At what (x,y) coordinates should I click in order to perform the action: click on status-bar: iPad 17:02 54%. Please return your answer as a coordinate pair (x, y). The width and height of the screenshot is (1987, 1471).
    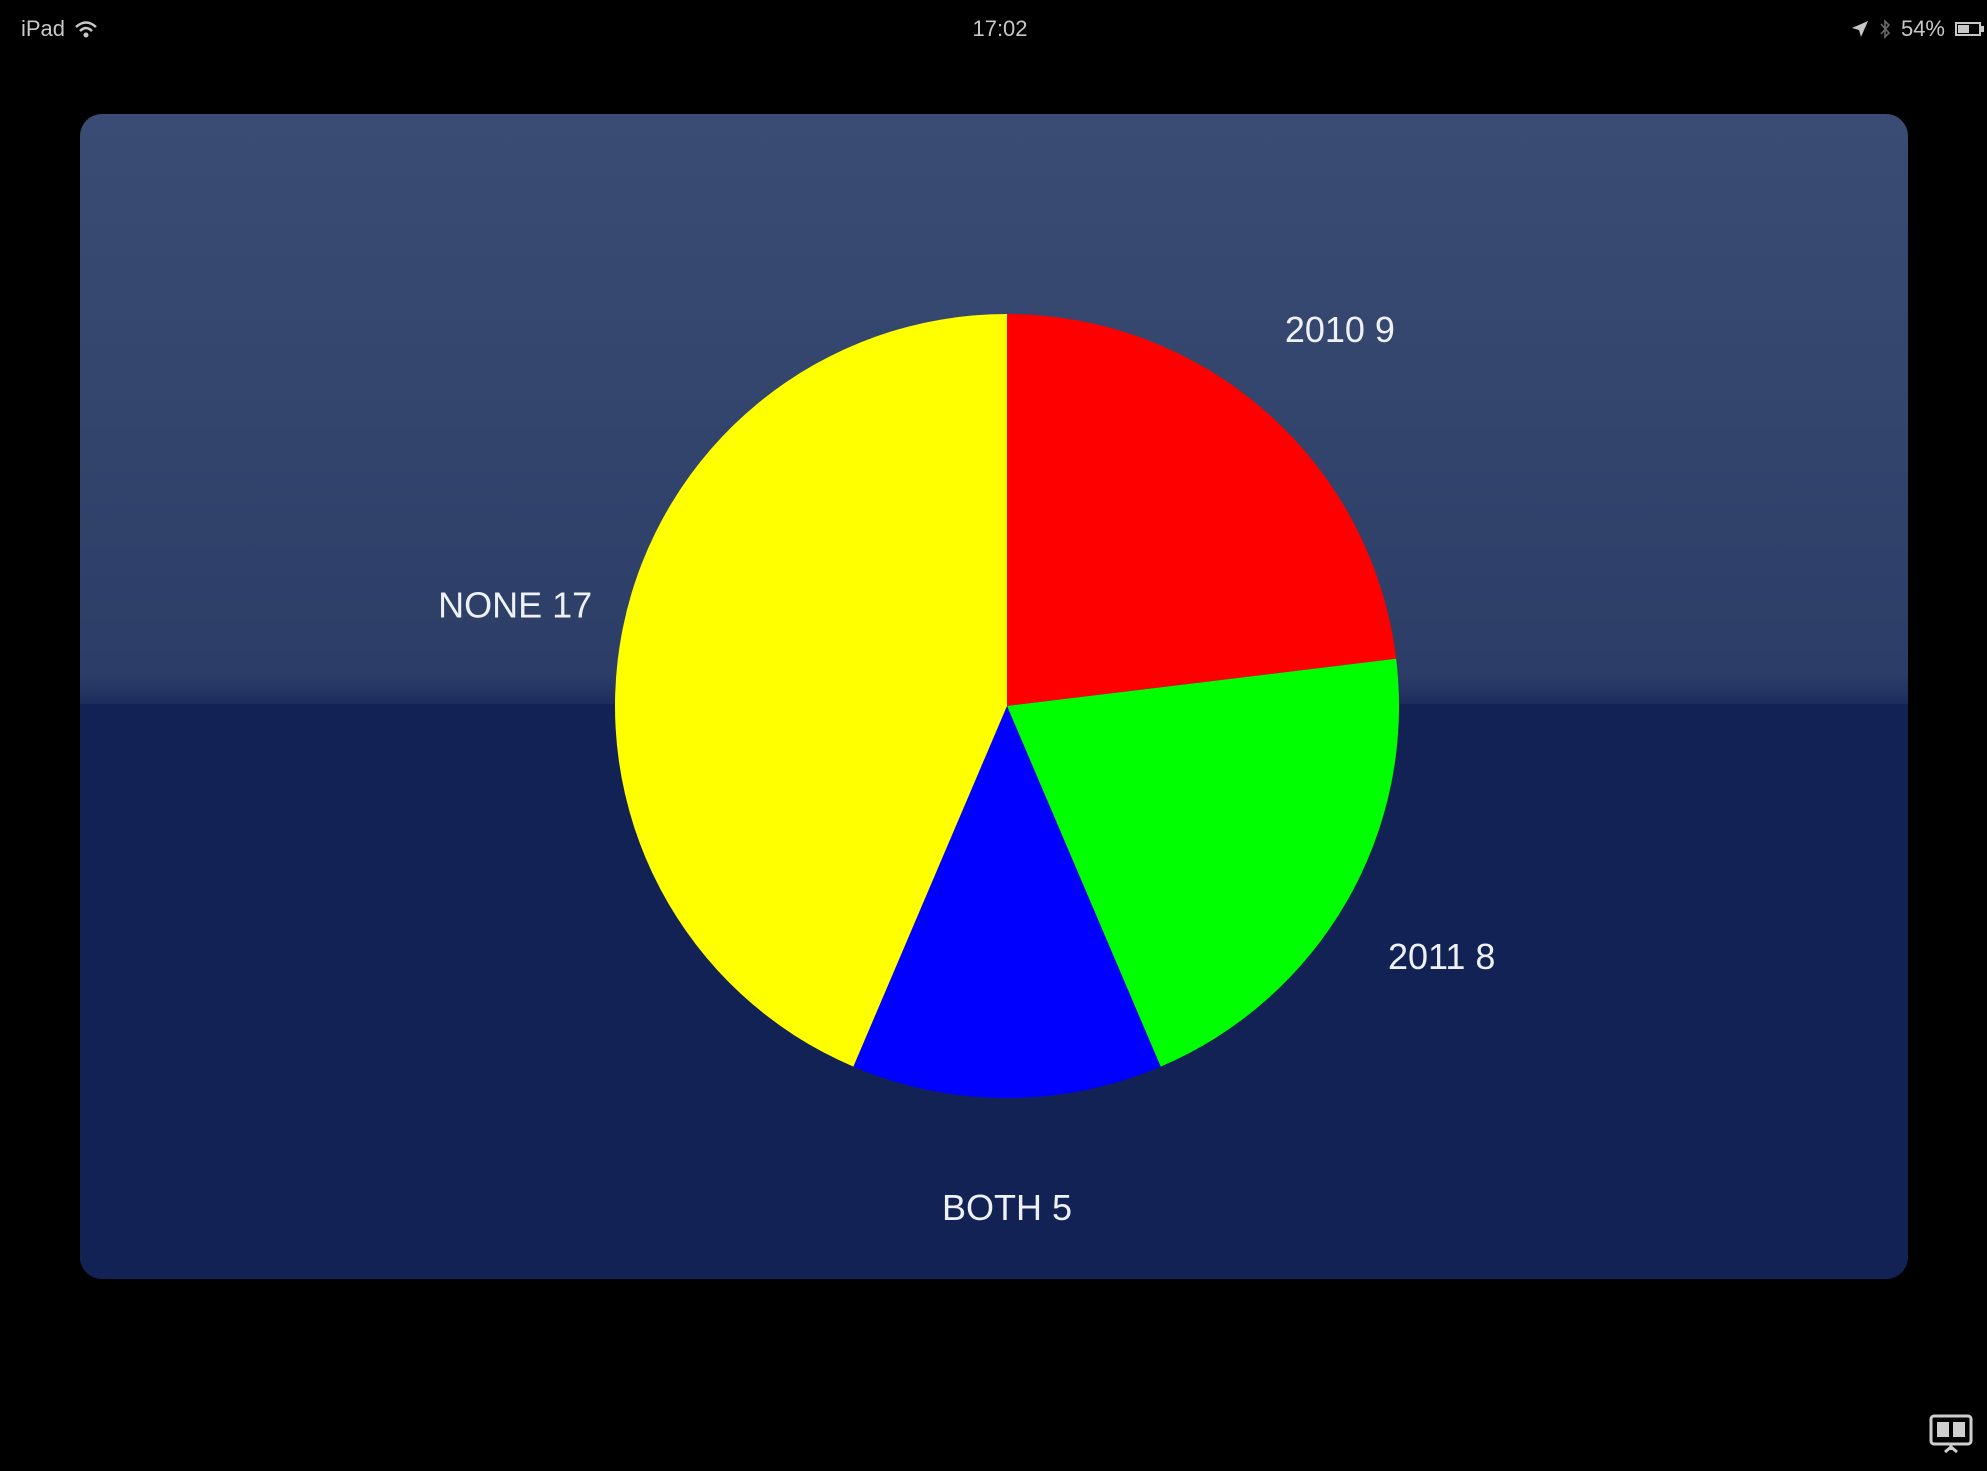
    Looking at the image, I should click on (1000, 30).